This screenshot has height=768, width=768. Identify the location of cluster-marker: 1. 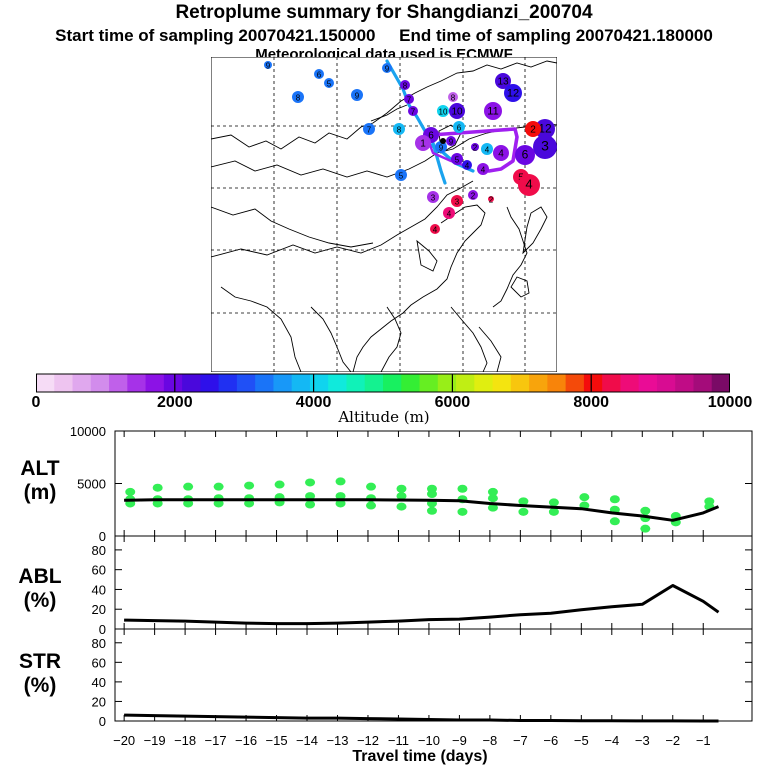
(423, 143).